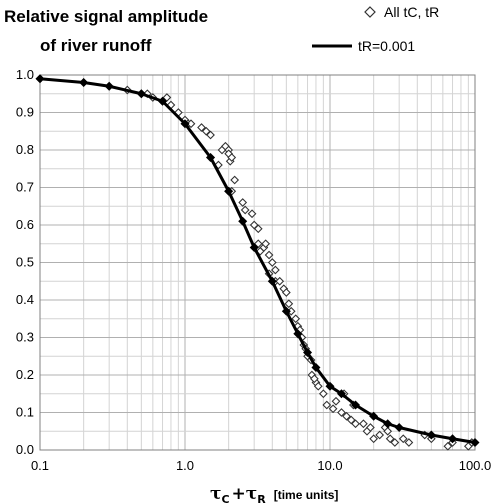  I want to click on x-axis-label-tau-r: τ, so click(251, 494).